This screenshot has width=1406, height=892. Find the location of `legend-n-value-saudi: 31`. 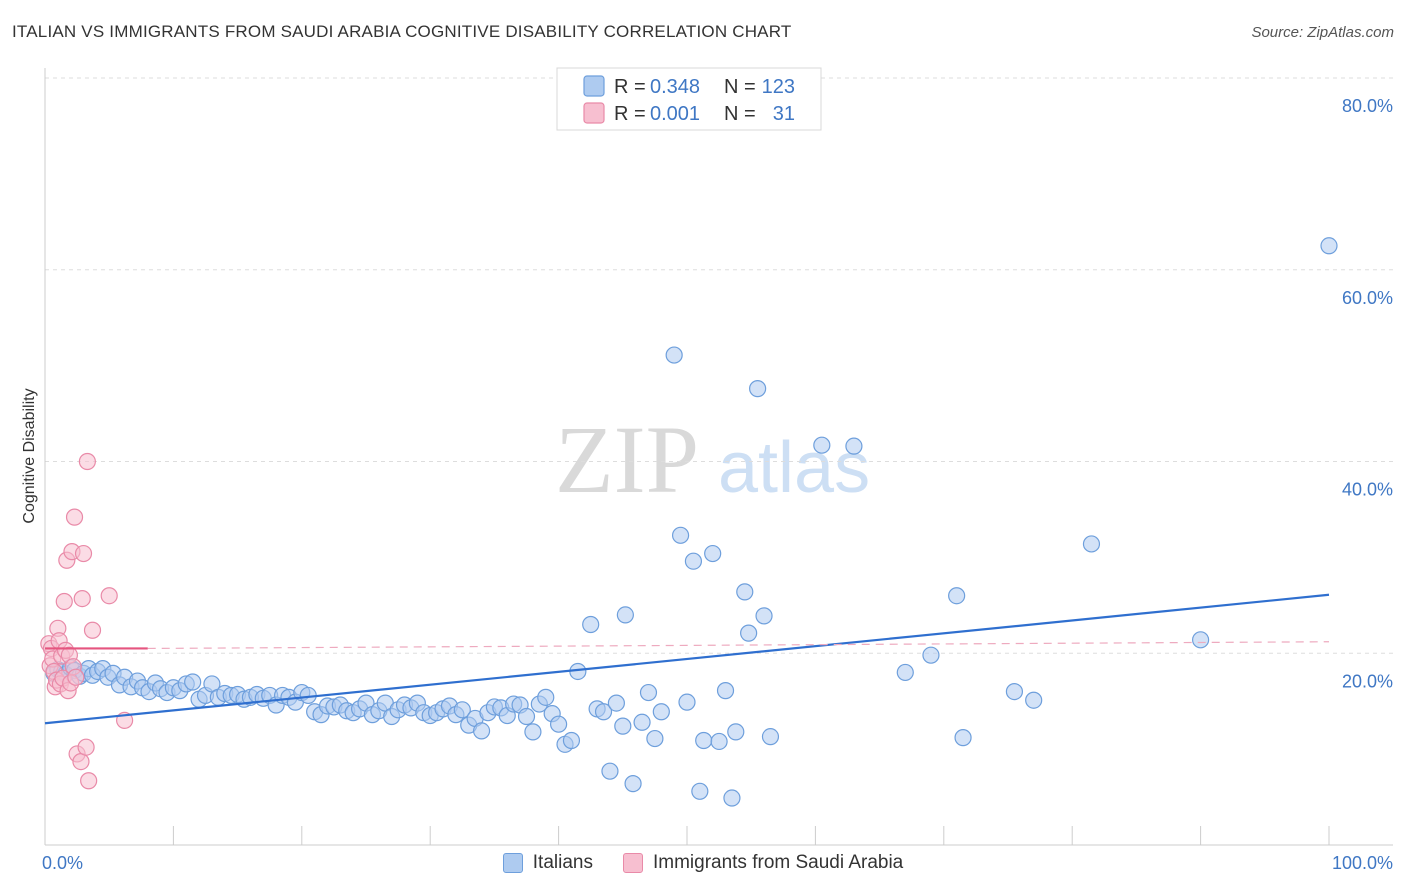

legend-n-value-saudi: 31 is located at coordinates (784, 114).